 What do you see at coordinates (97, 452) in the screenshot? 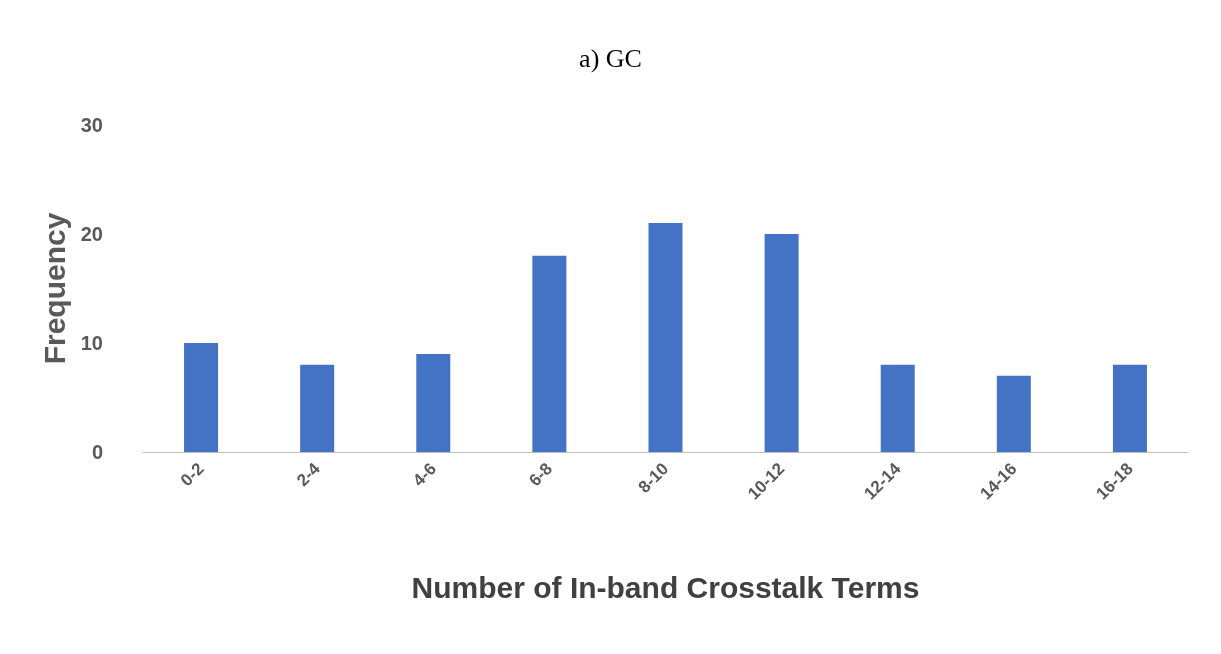
I see `y-tick-label: 0` at bounding box center [97, 452].